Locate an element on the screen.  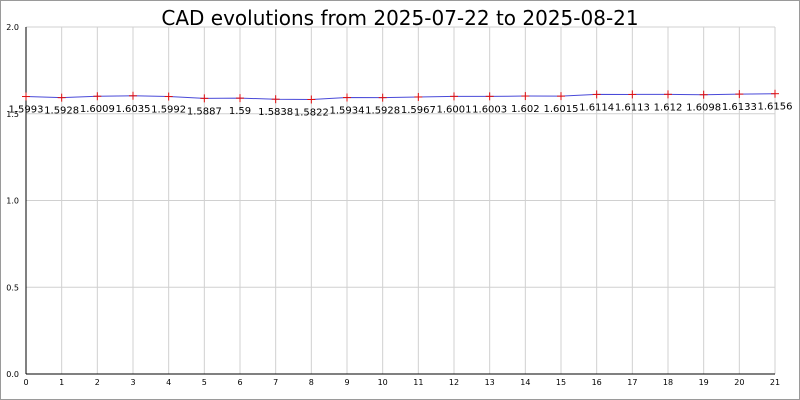
x-tick-label: 19 is located at coordinates (704, 382).